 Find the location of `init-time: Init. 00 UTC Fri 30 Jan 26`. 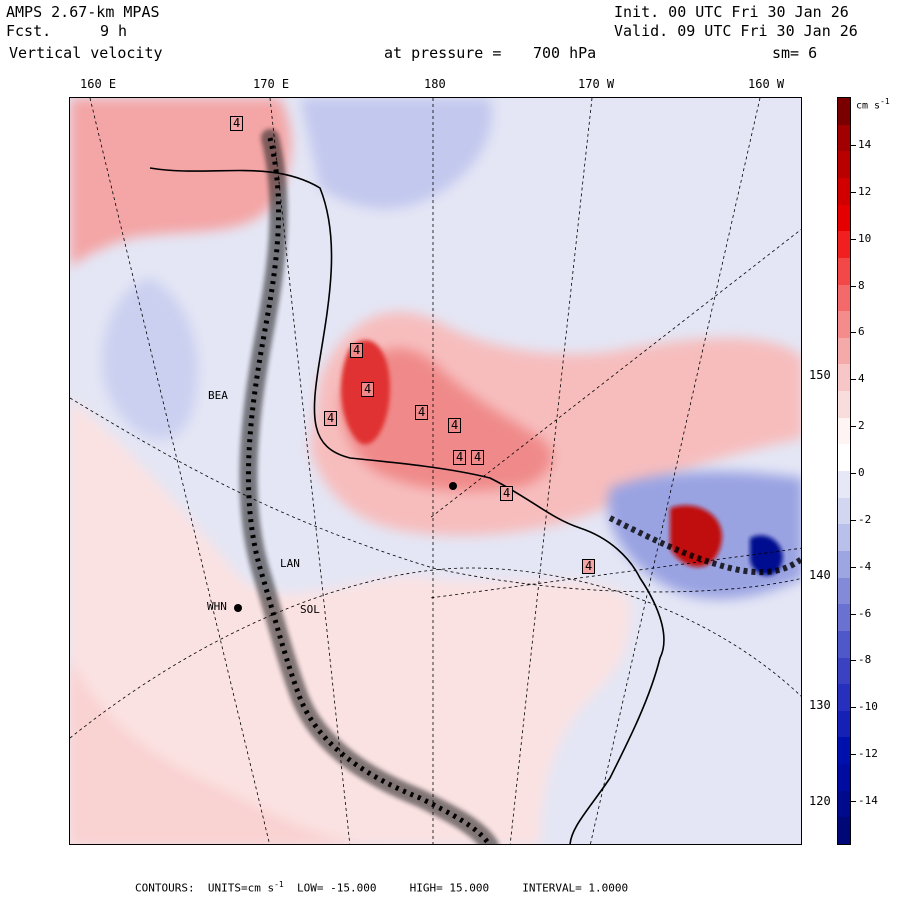

init-time: Init. 00 UTC Fri 30 Jan 26 is located at coordinates (731, 12).